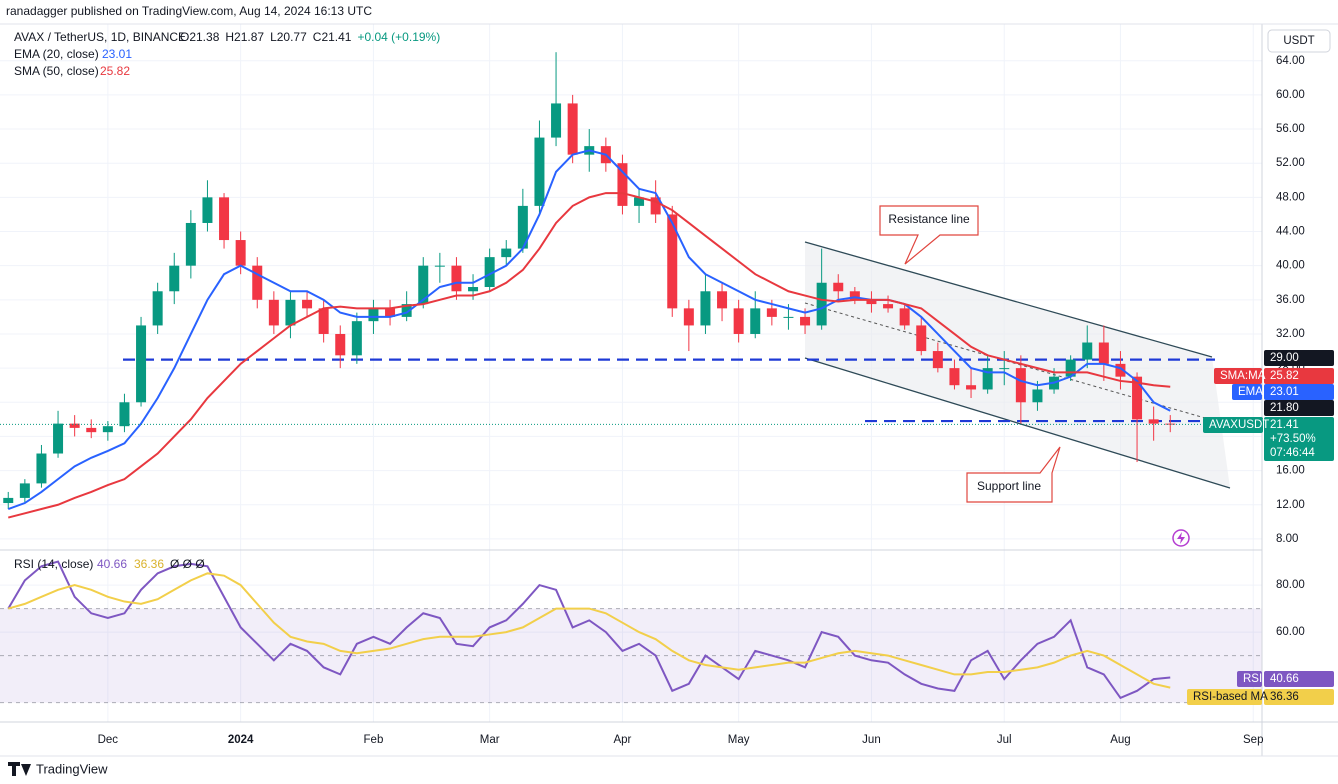  What do you see at coordinates (1284, 679) in the screenshot?
I see `price-tag-text: 40.66` at bounding box center [1284, 679].